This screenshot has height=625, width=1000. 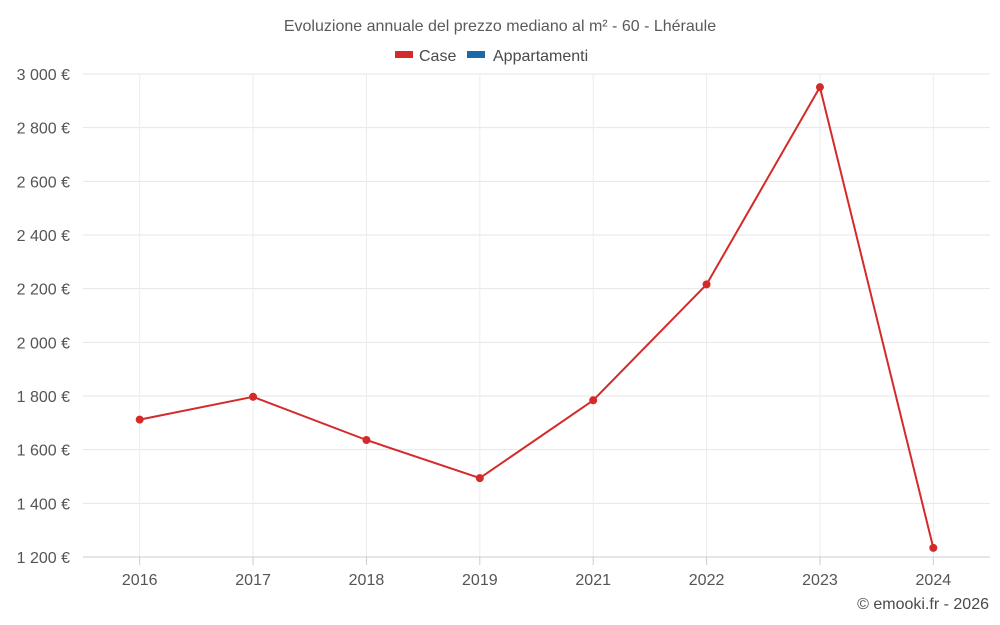 What do you see at coordinates (43, 343) in the screenshot?
I see `y-tick-label: 2 000 €` at bounding box center [43, 343].